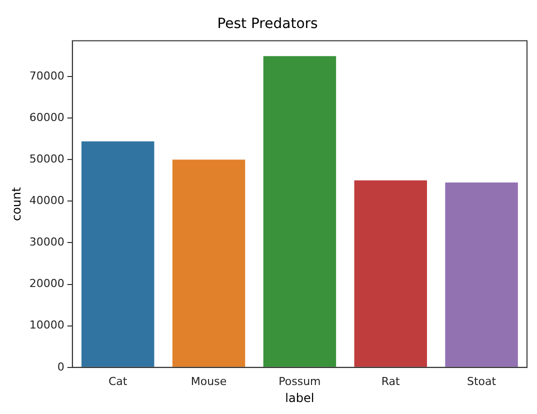  I want to click on x-tick-label: Mouse, so click(208, 381).